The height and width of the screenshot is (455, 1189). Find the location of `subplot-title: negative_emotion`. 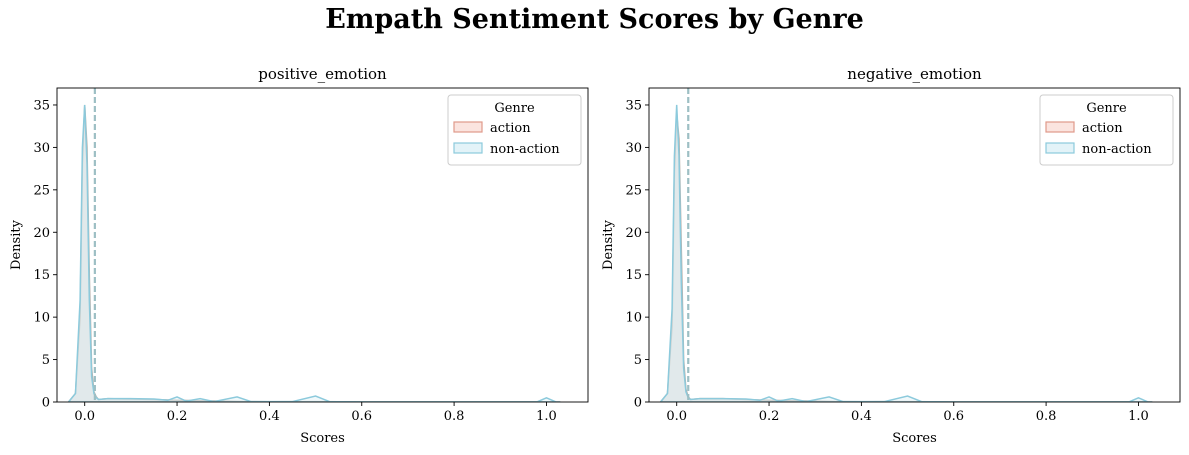

subplot-title: negative_emotion is located at coordinates (914, 74).